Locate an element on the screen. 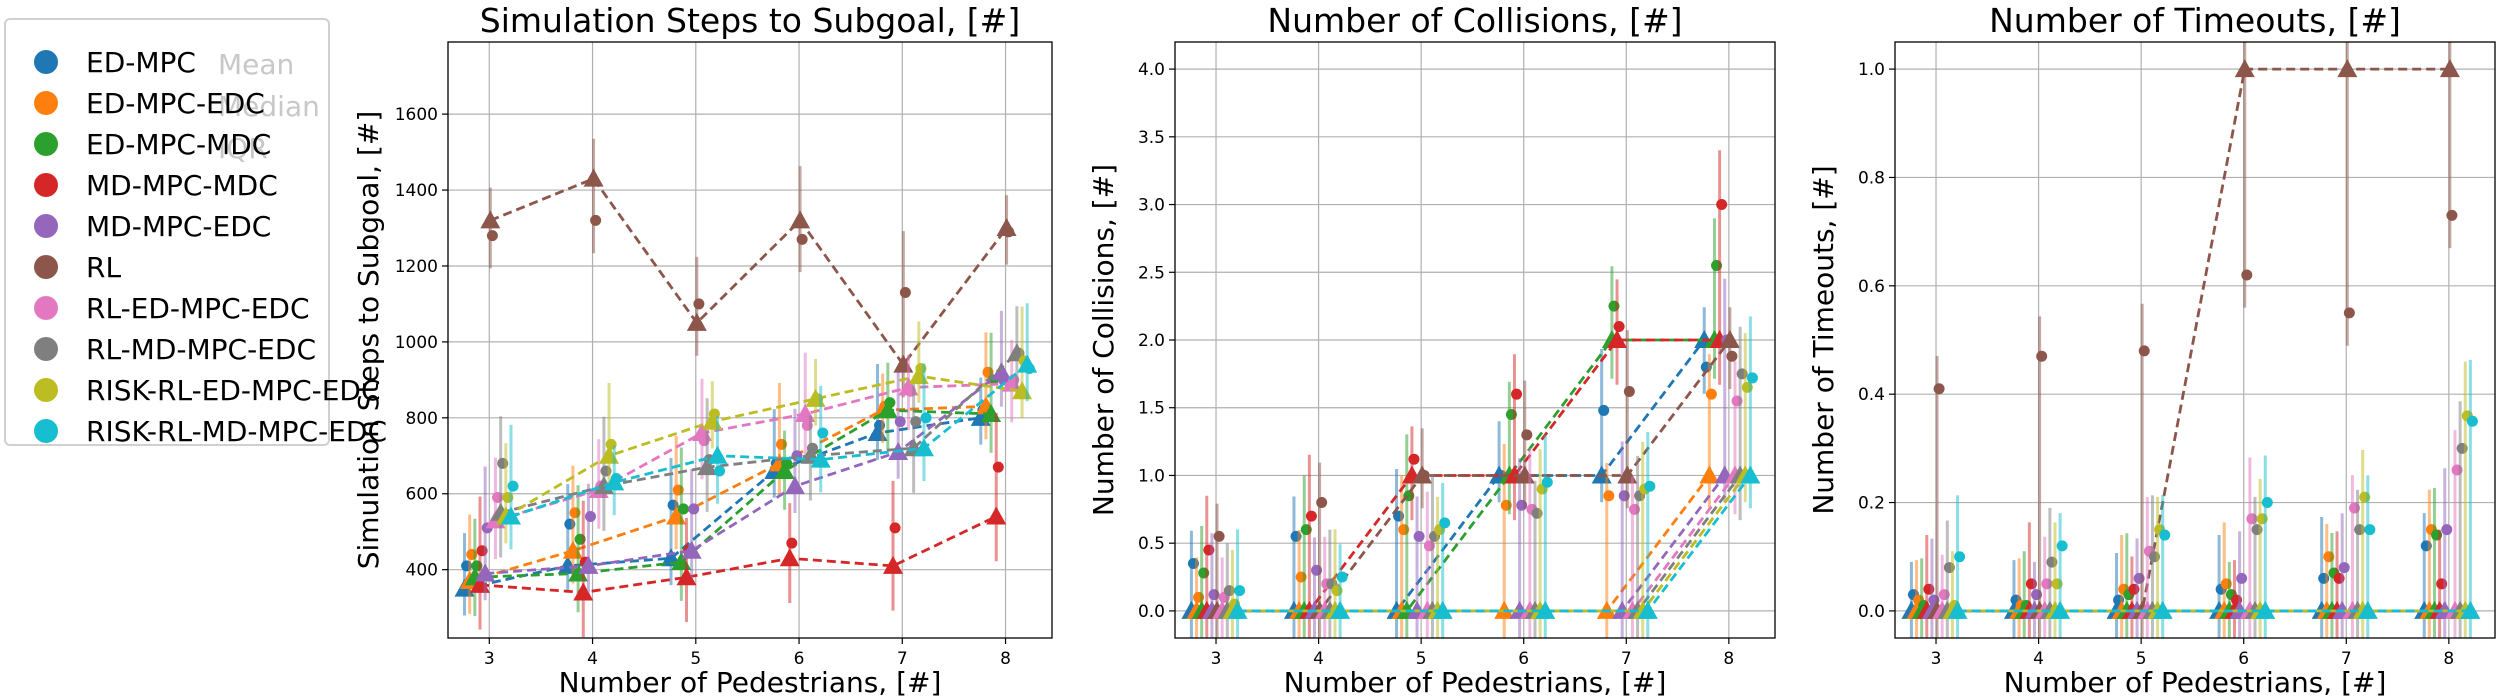  y-tick-label: 0.0 is located at coordinates (1871, 612).